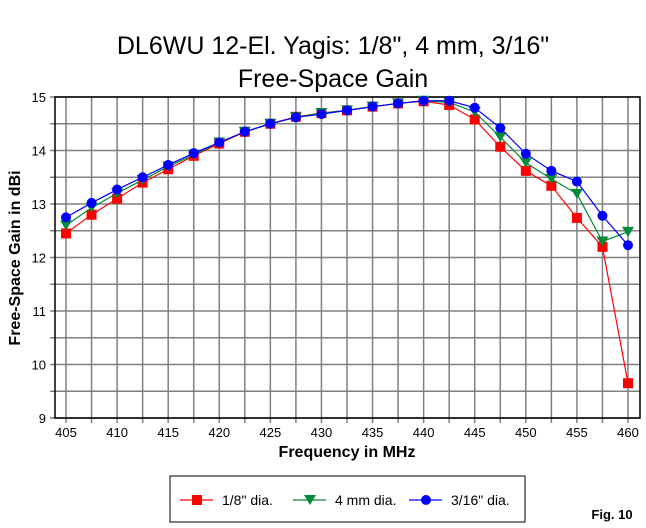 The height and width of the screenshot is (528, 646). What do you see at coordinates (628, 432) in the screenshot?
I see `x-tick-label: 460` at bounding box center [628, 432].